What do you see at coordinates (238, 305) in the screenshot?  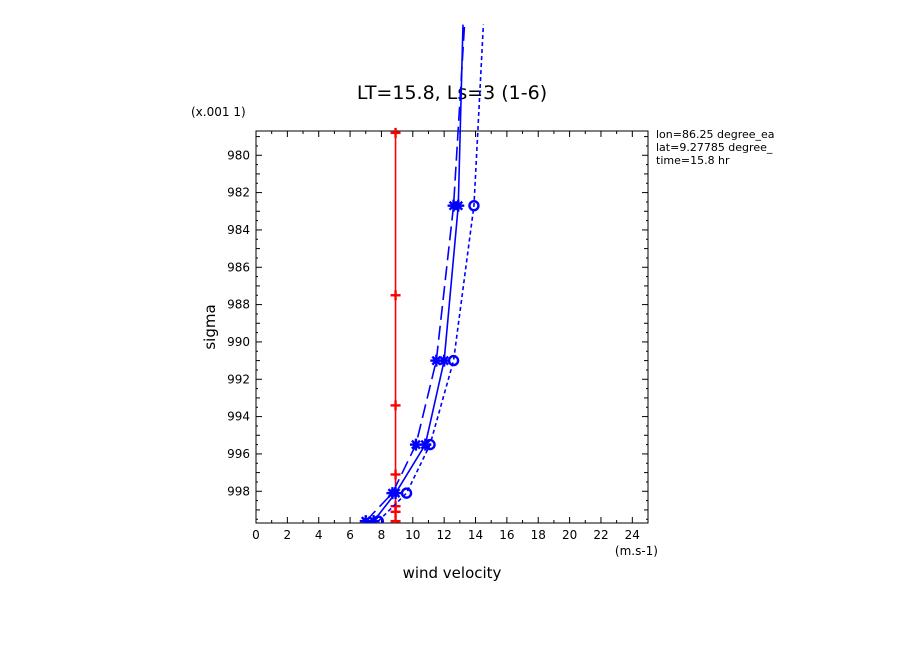 I see `y-tick-label: 988` at bounding box center [238, 305].